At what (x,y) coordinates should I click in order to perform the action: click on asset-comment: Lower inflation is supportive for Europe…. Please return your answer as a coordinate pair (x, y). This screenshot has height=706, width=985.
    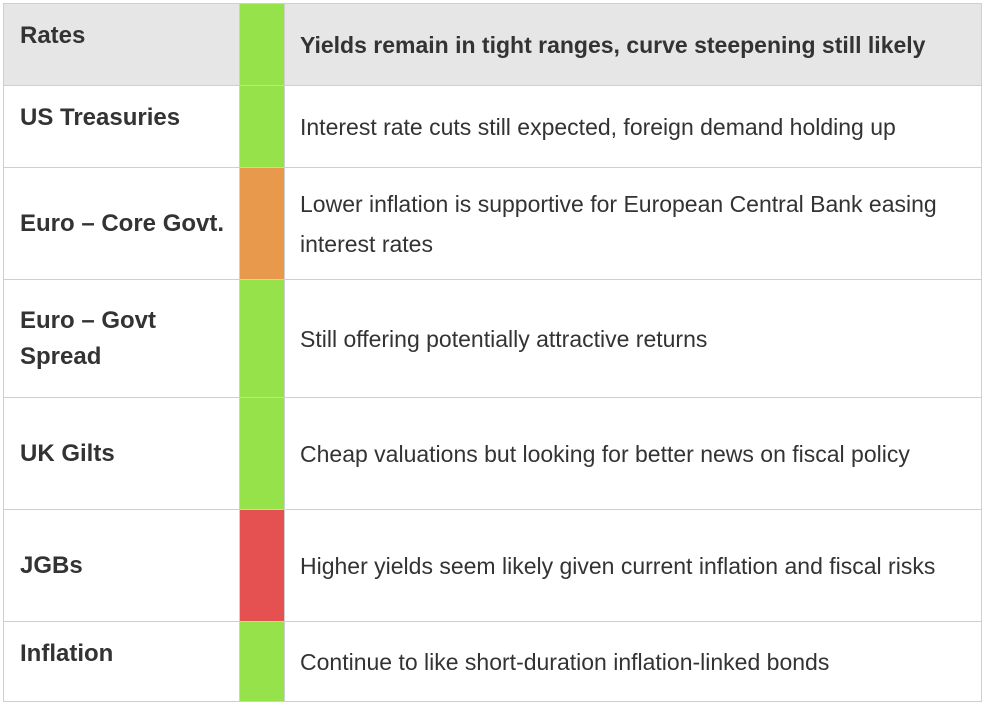
    Looking at the image, I should click on (633, 223).